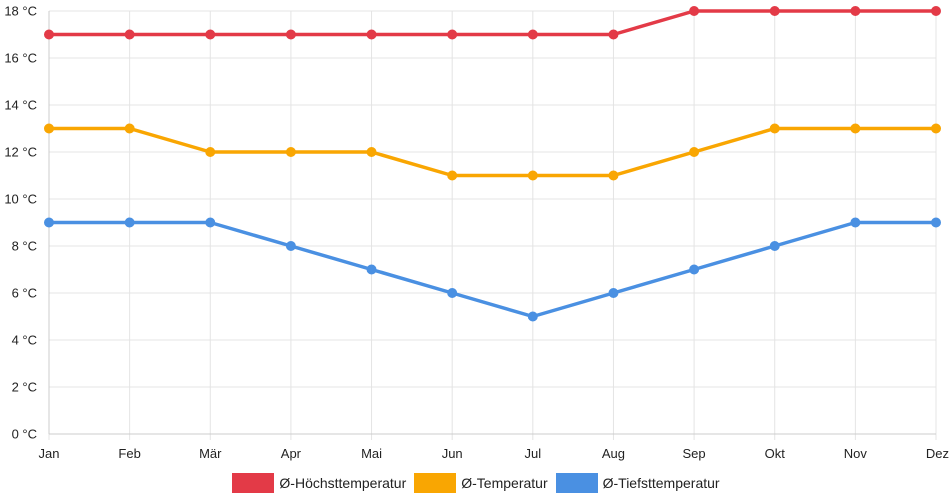 The height and width of the screenshot is (500, 952). Describe the element at coordinates (504, 483) in the screenshot. I see `legend-label-mean-temperature: Ø-Temperatur` at that location.